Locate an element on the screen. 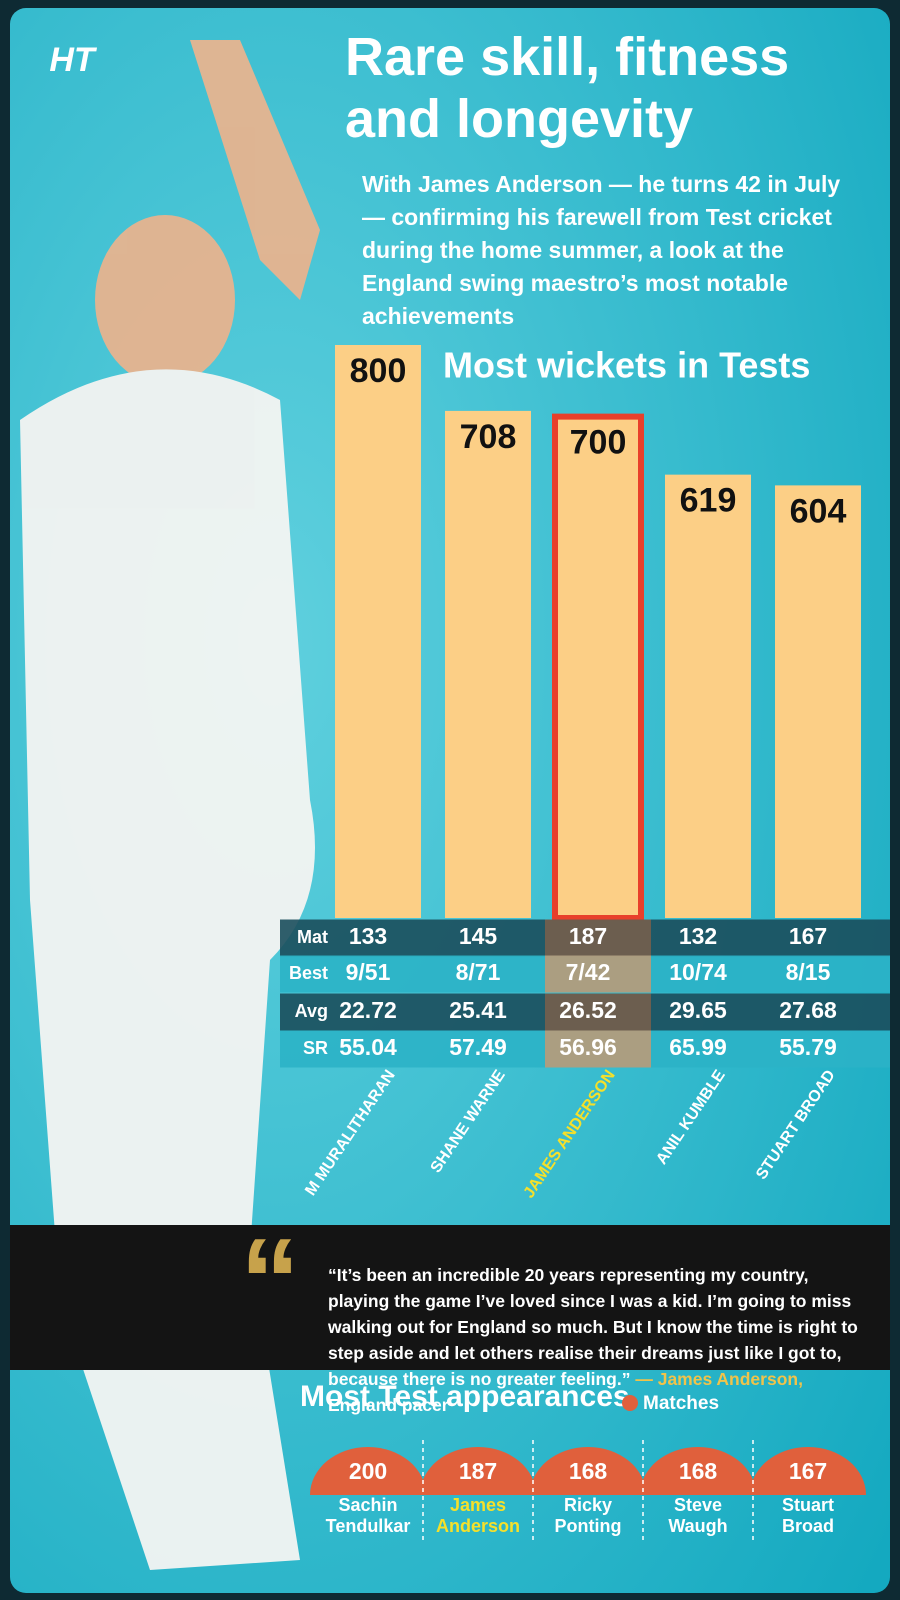  label-line: Ricky is located at coordinates (588, 1505).